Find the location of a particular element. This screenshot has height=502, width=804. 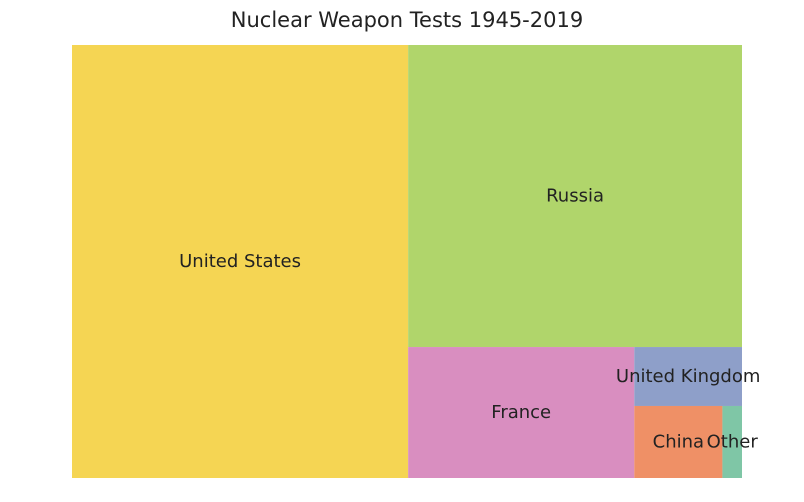

chart-title: Nuclear Weapon Tests 1945-2019 is located at coordinates (407, 20).